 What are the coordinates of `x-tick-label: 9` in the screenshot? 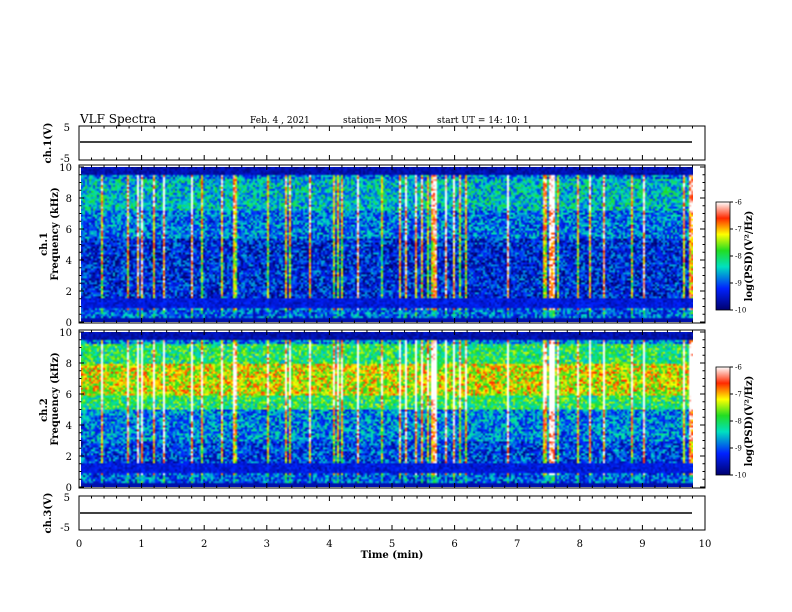 It's located at (642, 544).